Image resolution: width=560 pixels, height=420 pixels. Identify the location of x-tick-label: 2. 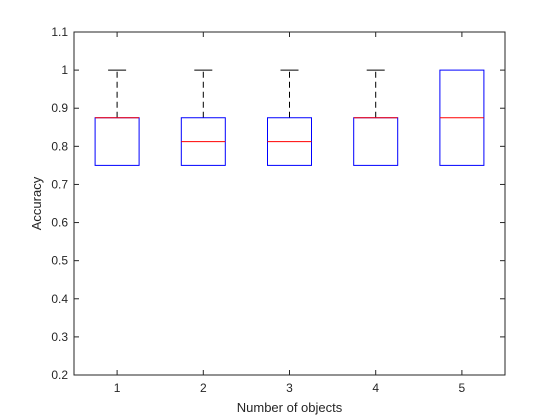
(203, 388).